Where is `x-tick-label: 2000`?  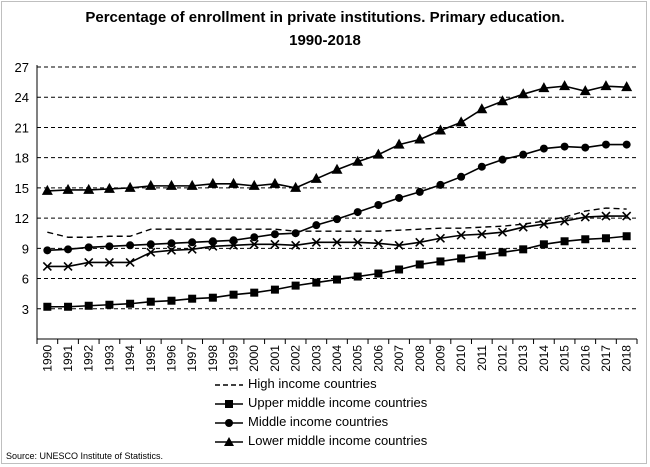 x-tick-label: 2000 is located at coordinates (254, 358).